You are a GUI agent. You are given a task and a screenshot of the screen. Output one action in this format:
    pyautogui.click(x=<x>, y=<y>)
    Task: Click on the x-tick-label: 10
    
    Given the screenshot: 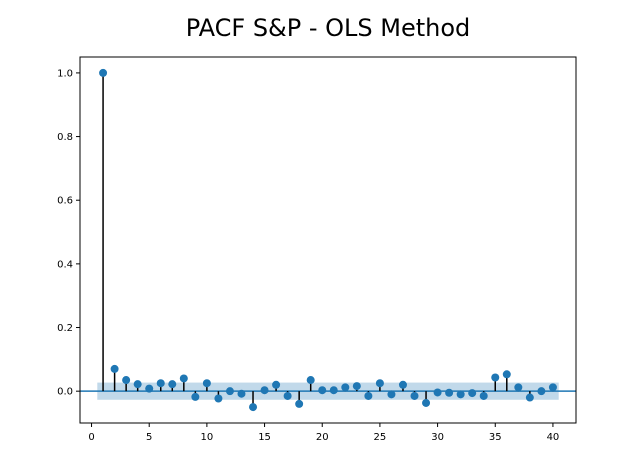 What is the action you would take?
    pyautogui.click(x=207, y=437)
    